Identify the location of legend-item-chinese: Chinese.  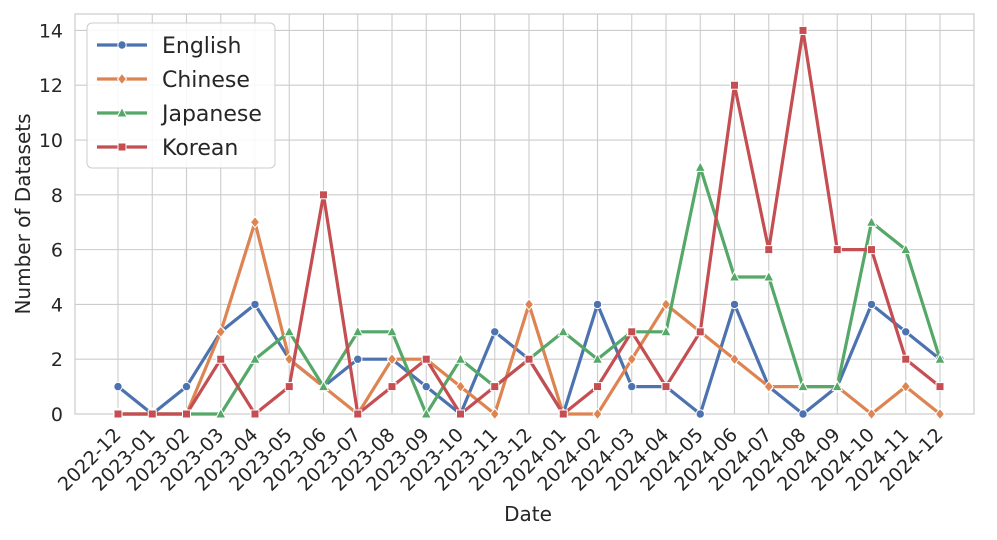
(173, 80).